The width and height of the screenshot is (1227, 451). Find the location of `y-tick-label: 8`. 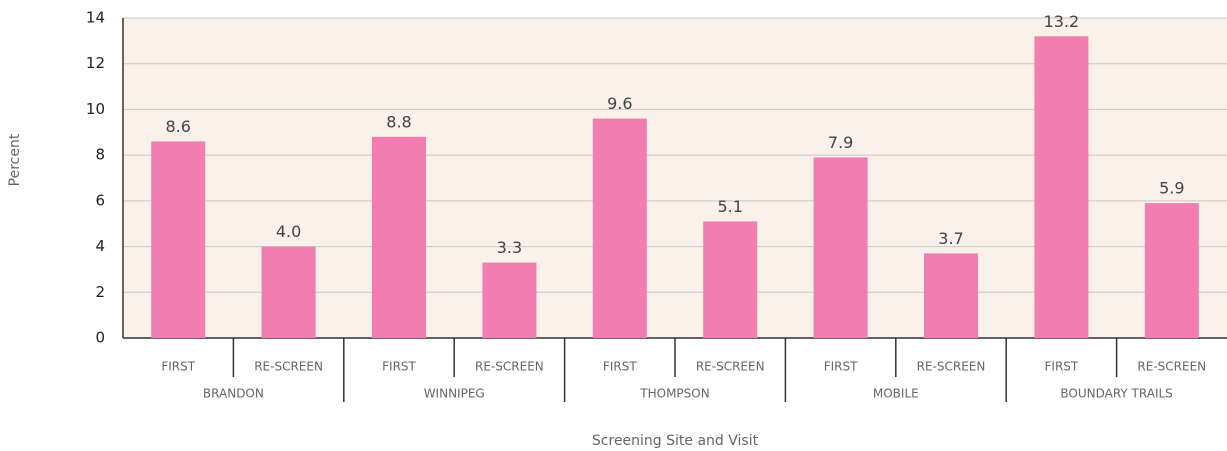

y-tick-label: 8 is located at coordinates (100, 155).